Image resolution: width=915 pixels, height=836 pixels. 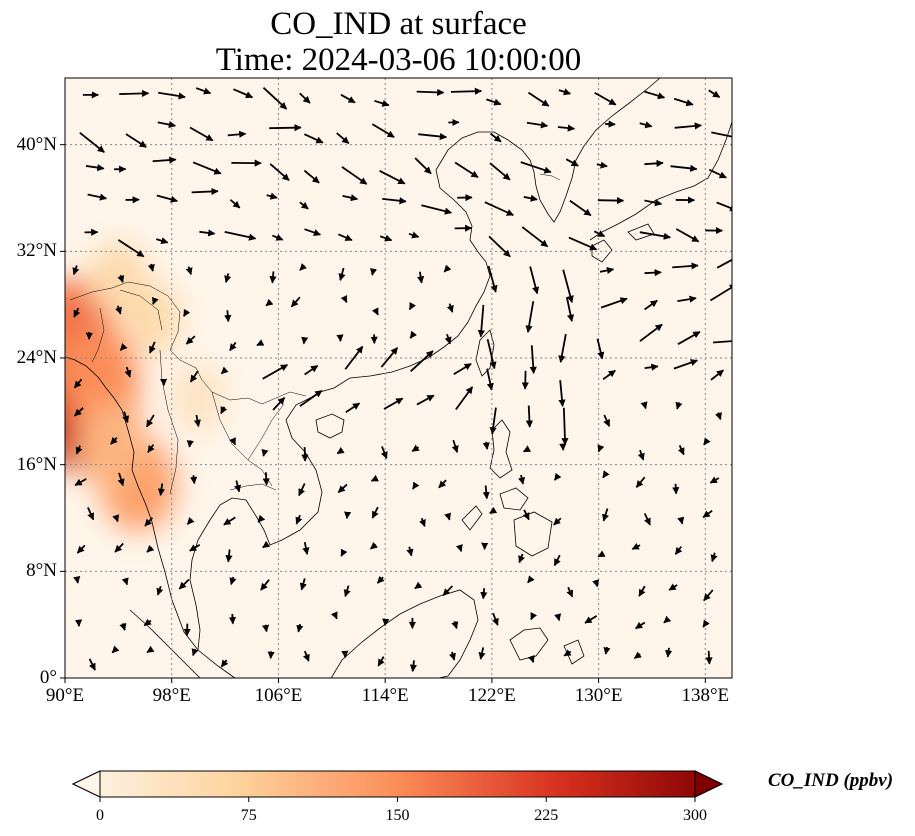 I want to click on coastline-visayas, so click(x=514, y=499).